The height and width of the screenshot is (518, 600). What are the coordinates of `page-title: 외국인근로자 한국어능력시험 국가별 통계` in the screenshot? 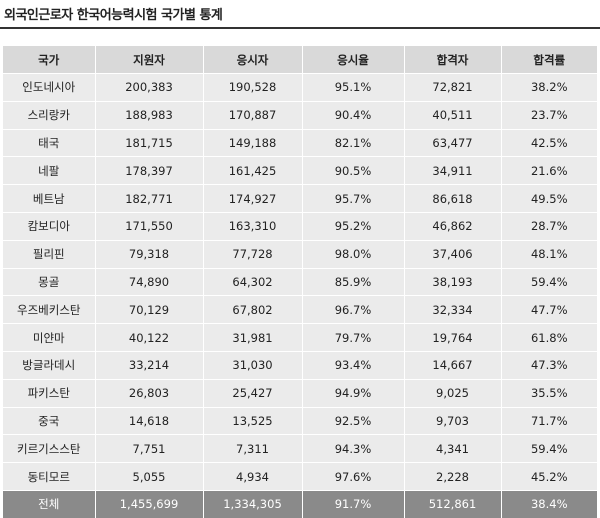 It's located at (113, 15).